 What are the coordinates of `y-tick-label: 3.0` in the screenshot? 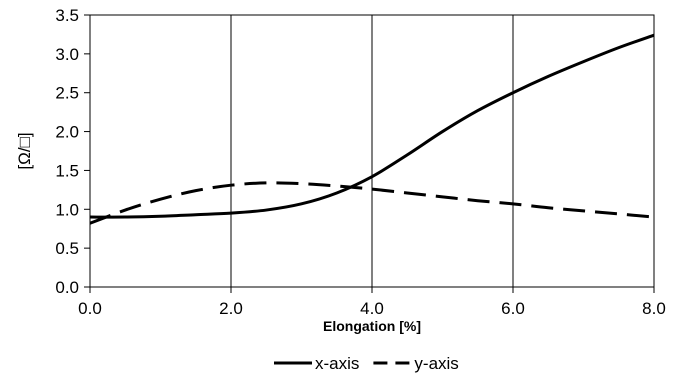 It's located at (67, 54).